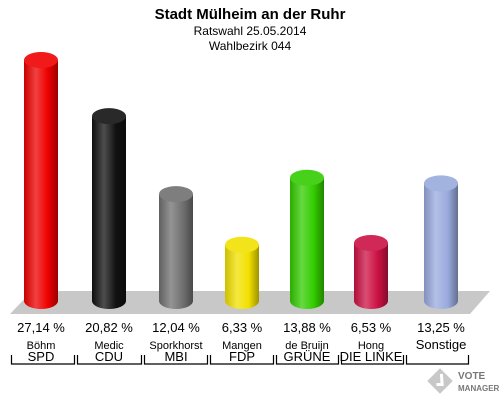  I want to click on bar-die-linke-top, so click(371, 243).